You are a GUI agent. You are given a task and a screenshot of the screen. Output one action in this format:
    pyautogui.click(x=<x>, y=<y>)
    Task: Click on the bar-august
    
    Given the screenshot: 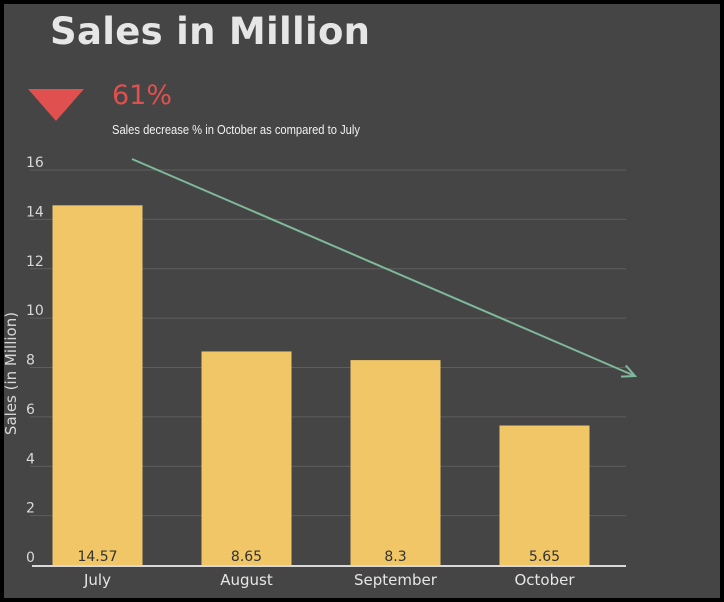 What is the action you would take?
    pyautogui.click(x=246, y=458)
    